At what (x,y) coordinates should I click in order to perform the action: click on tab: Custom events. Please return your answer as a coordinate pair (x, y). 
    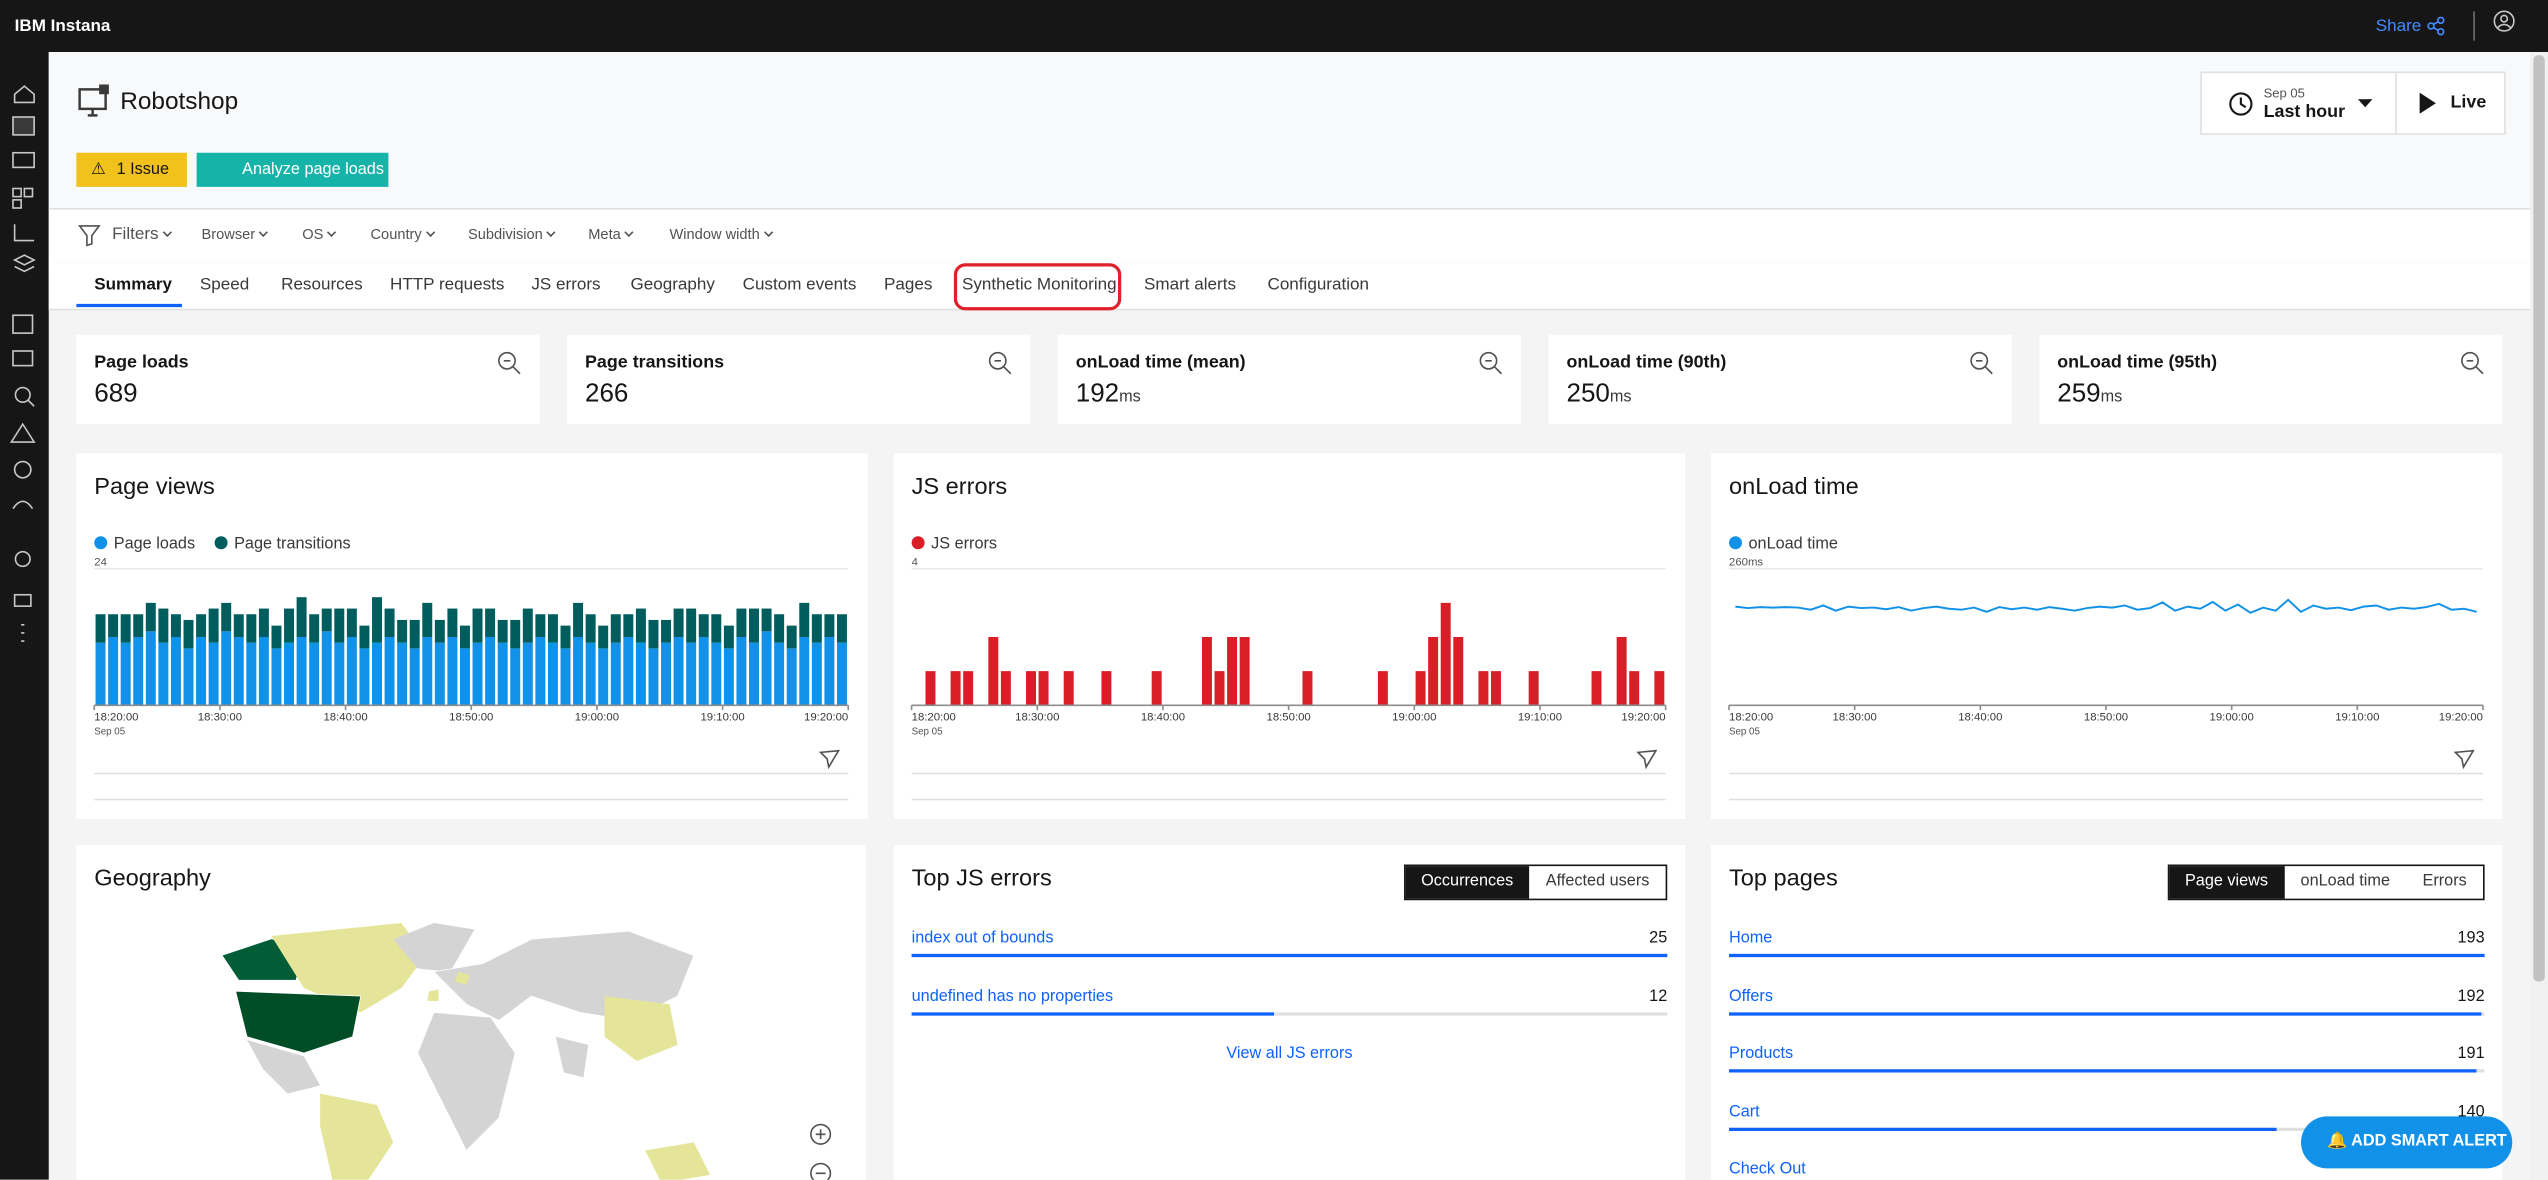
    Looking at the image, I should click on (799, 284).